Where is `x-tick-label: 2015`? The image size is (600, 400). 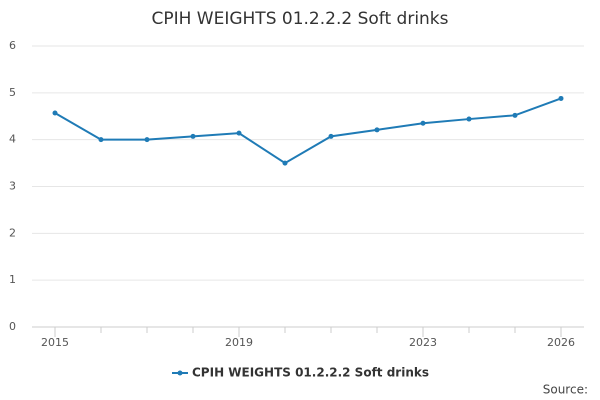 x-tick-label: 2015 is located at coordinates (55, 342).